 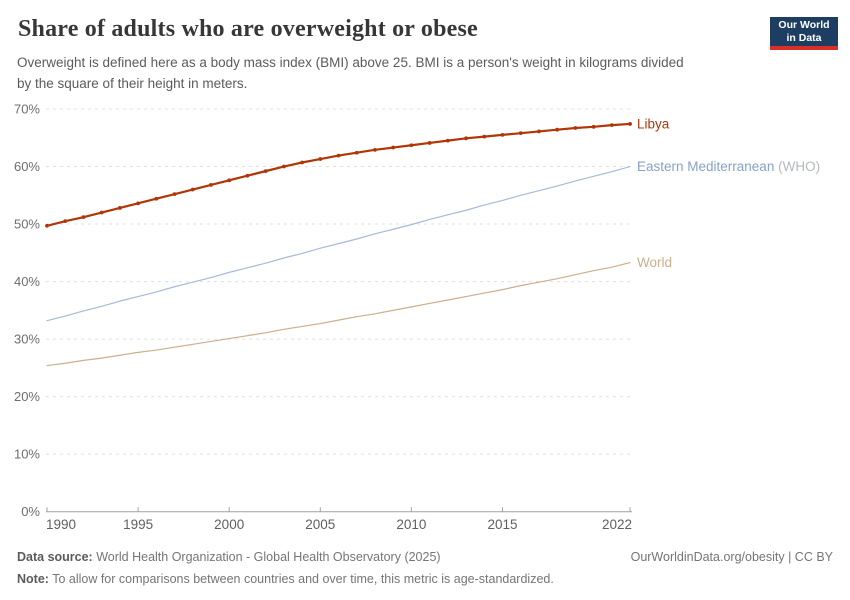 What do you see at coordinates (27, 224) in the screenshot?
I see `y-axis-tick-label: 50%` at bounding box center [27, 224].